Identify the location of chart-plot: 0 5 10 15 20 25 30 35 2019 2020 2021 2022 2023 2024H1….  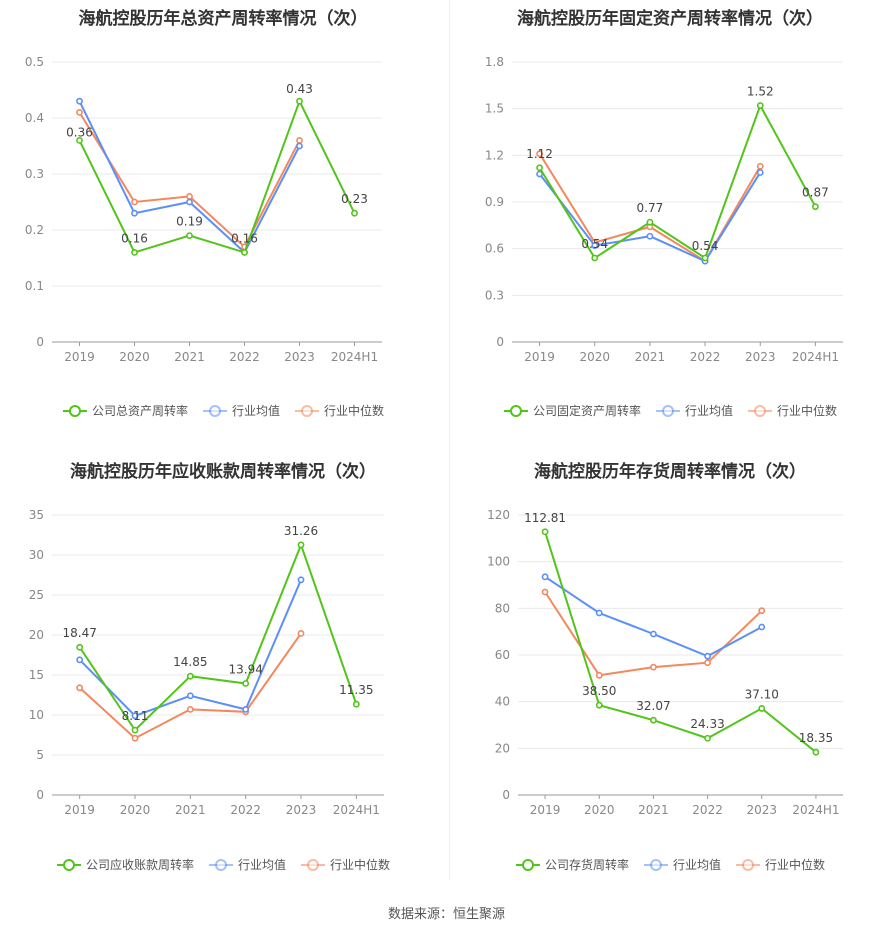
(206, 662).